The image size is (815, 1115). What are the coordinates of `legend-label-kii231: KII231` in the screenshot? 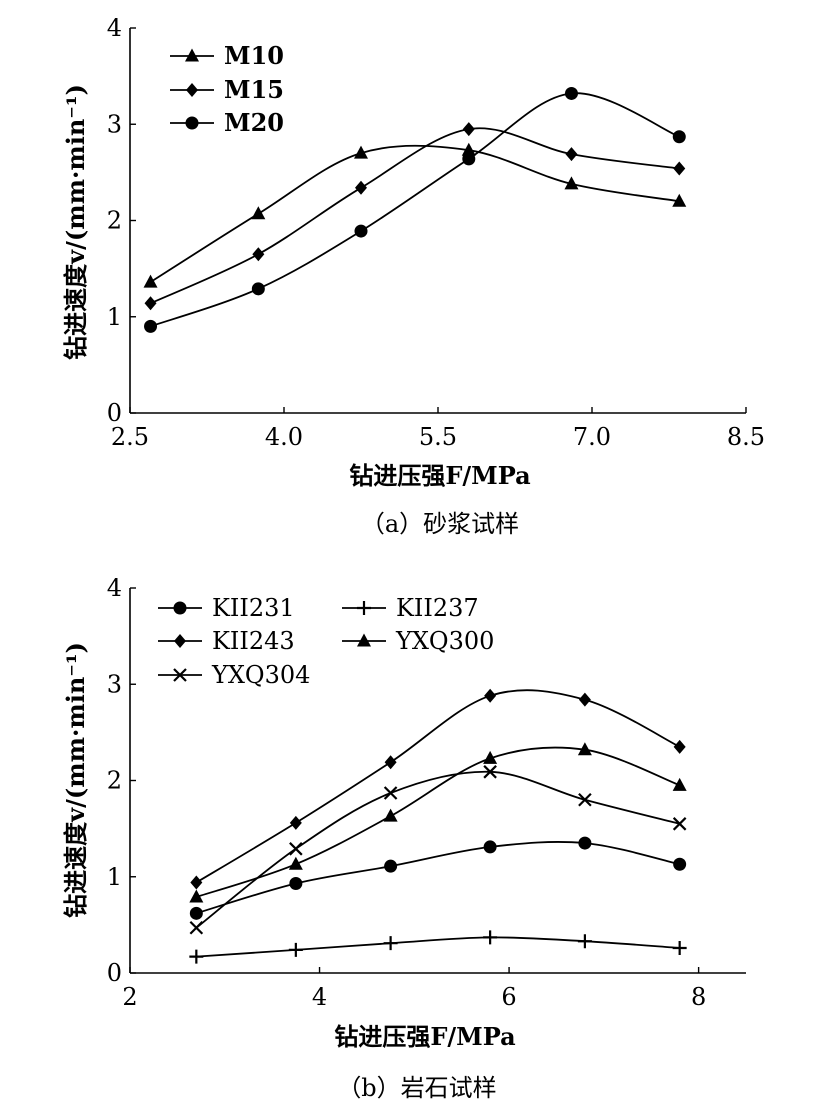 It's located at (253, 608).